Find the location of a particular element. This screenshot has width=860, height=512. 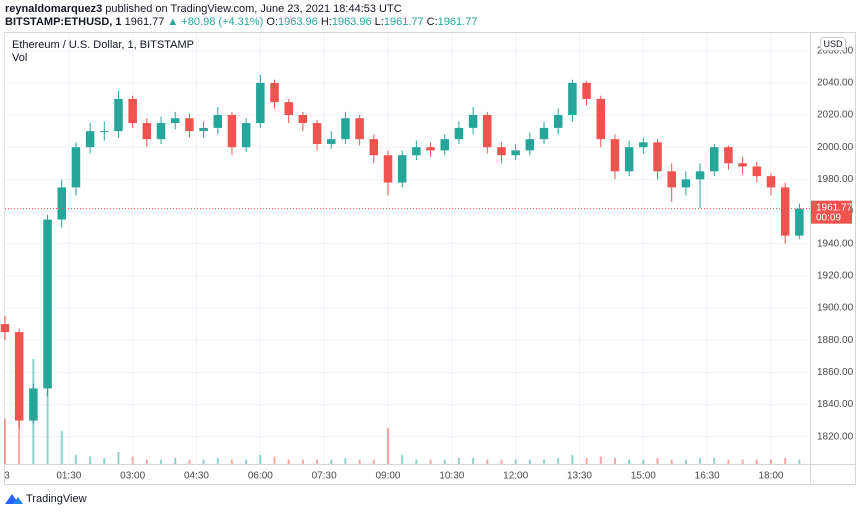

y-tick-label: 1940.00 is located at coordinates (835, 243).